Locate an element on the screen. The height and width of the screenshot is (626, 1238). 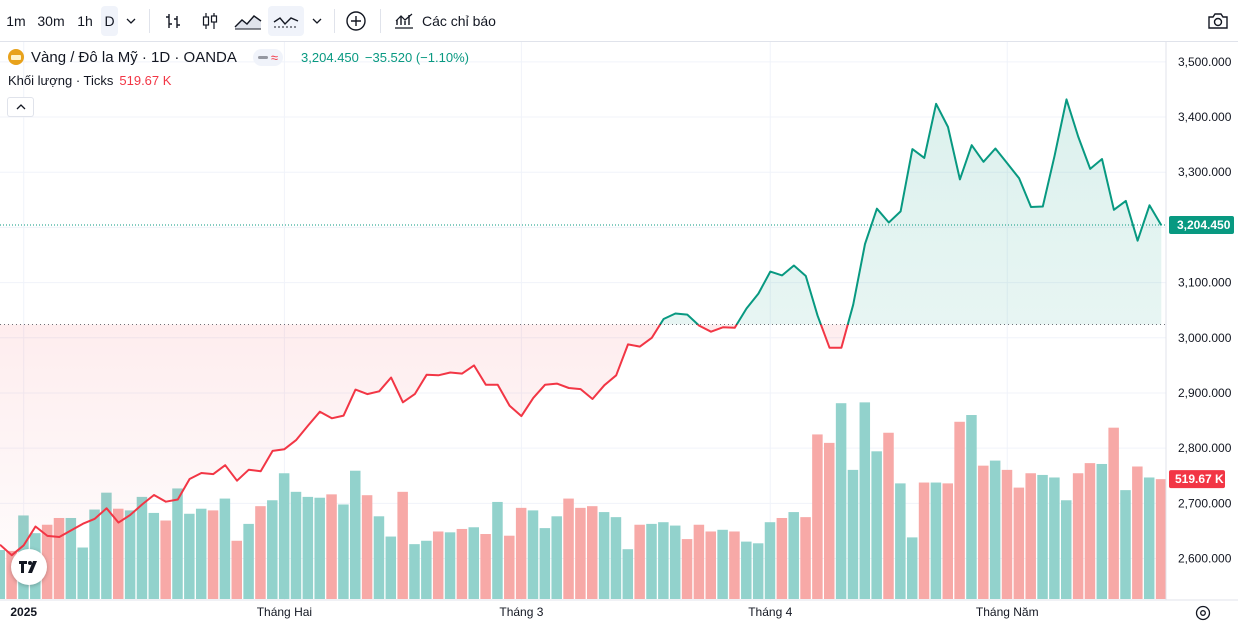
symbol-title: Vàng / Đô la Mỹ · 1D · OANDA is located at coordinates (134, 57).